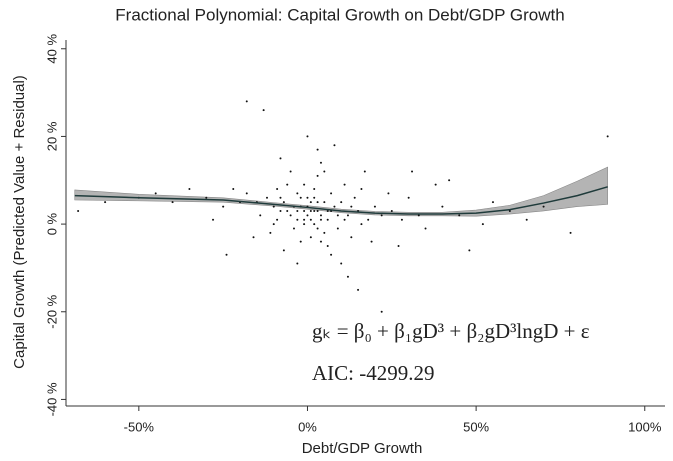  What do you see at coordinates (307, 426) in the screenshot?
I see `x-tick-label: 0%` at bounding box center [307, 426].